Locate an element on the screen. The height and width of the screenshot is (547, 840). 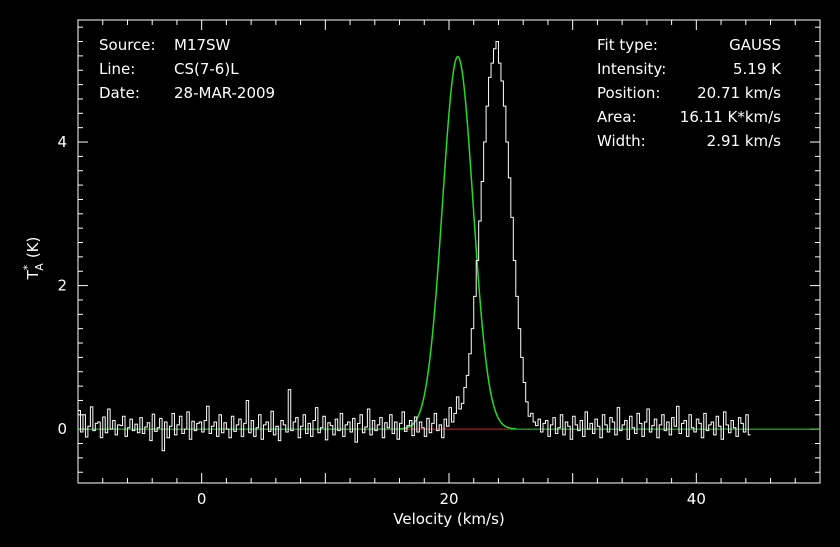
info-right-value: 5.19 K is located at coordinates (757, 69).